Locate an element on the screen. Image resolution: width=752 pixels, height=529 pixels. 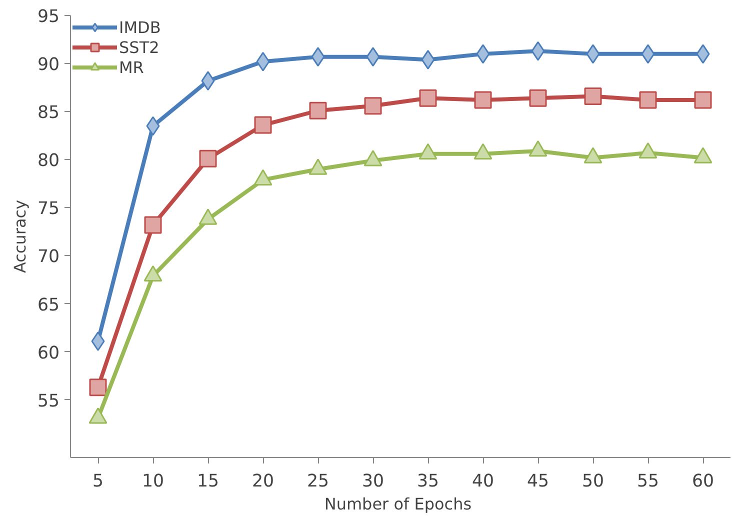
y-tick-label: 65 is located at coordinates (48, 305).